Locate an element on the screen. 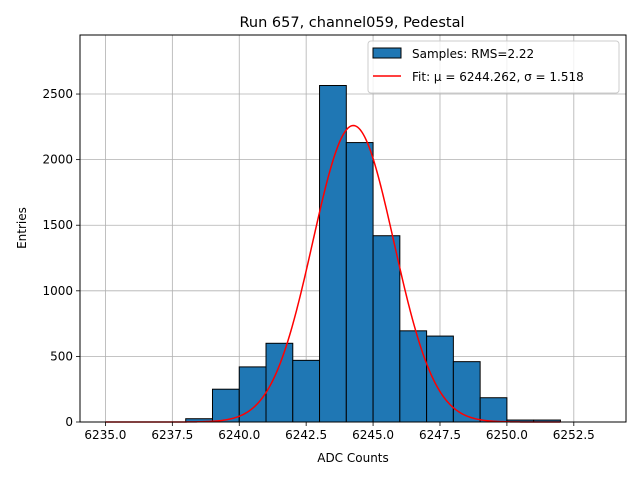 The height and width of the screenshot is (484, 640). y-axis-label: Entries is located at coordinates (22, 228).